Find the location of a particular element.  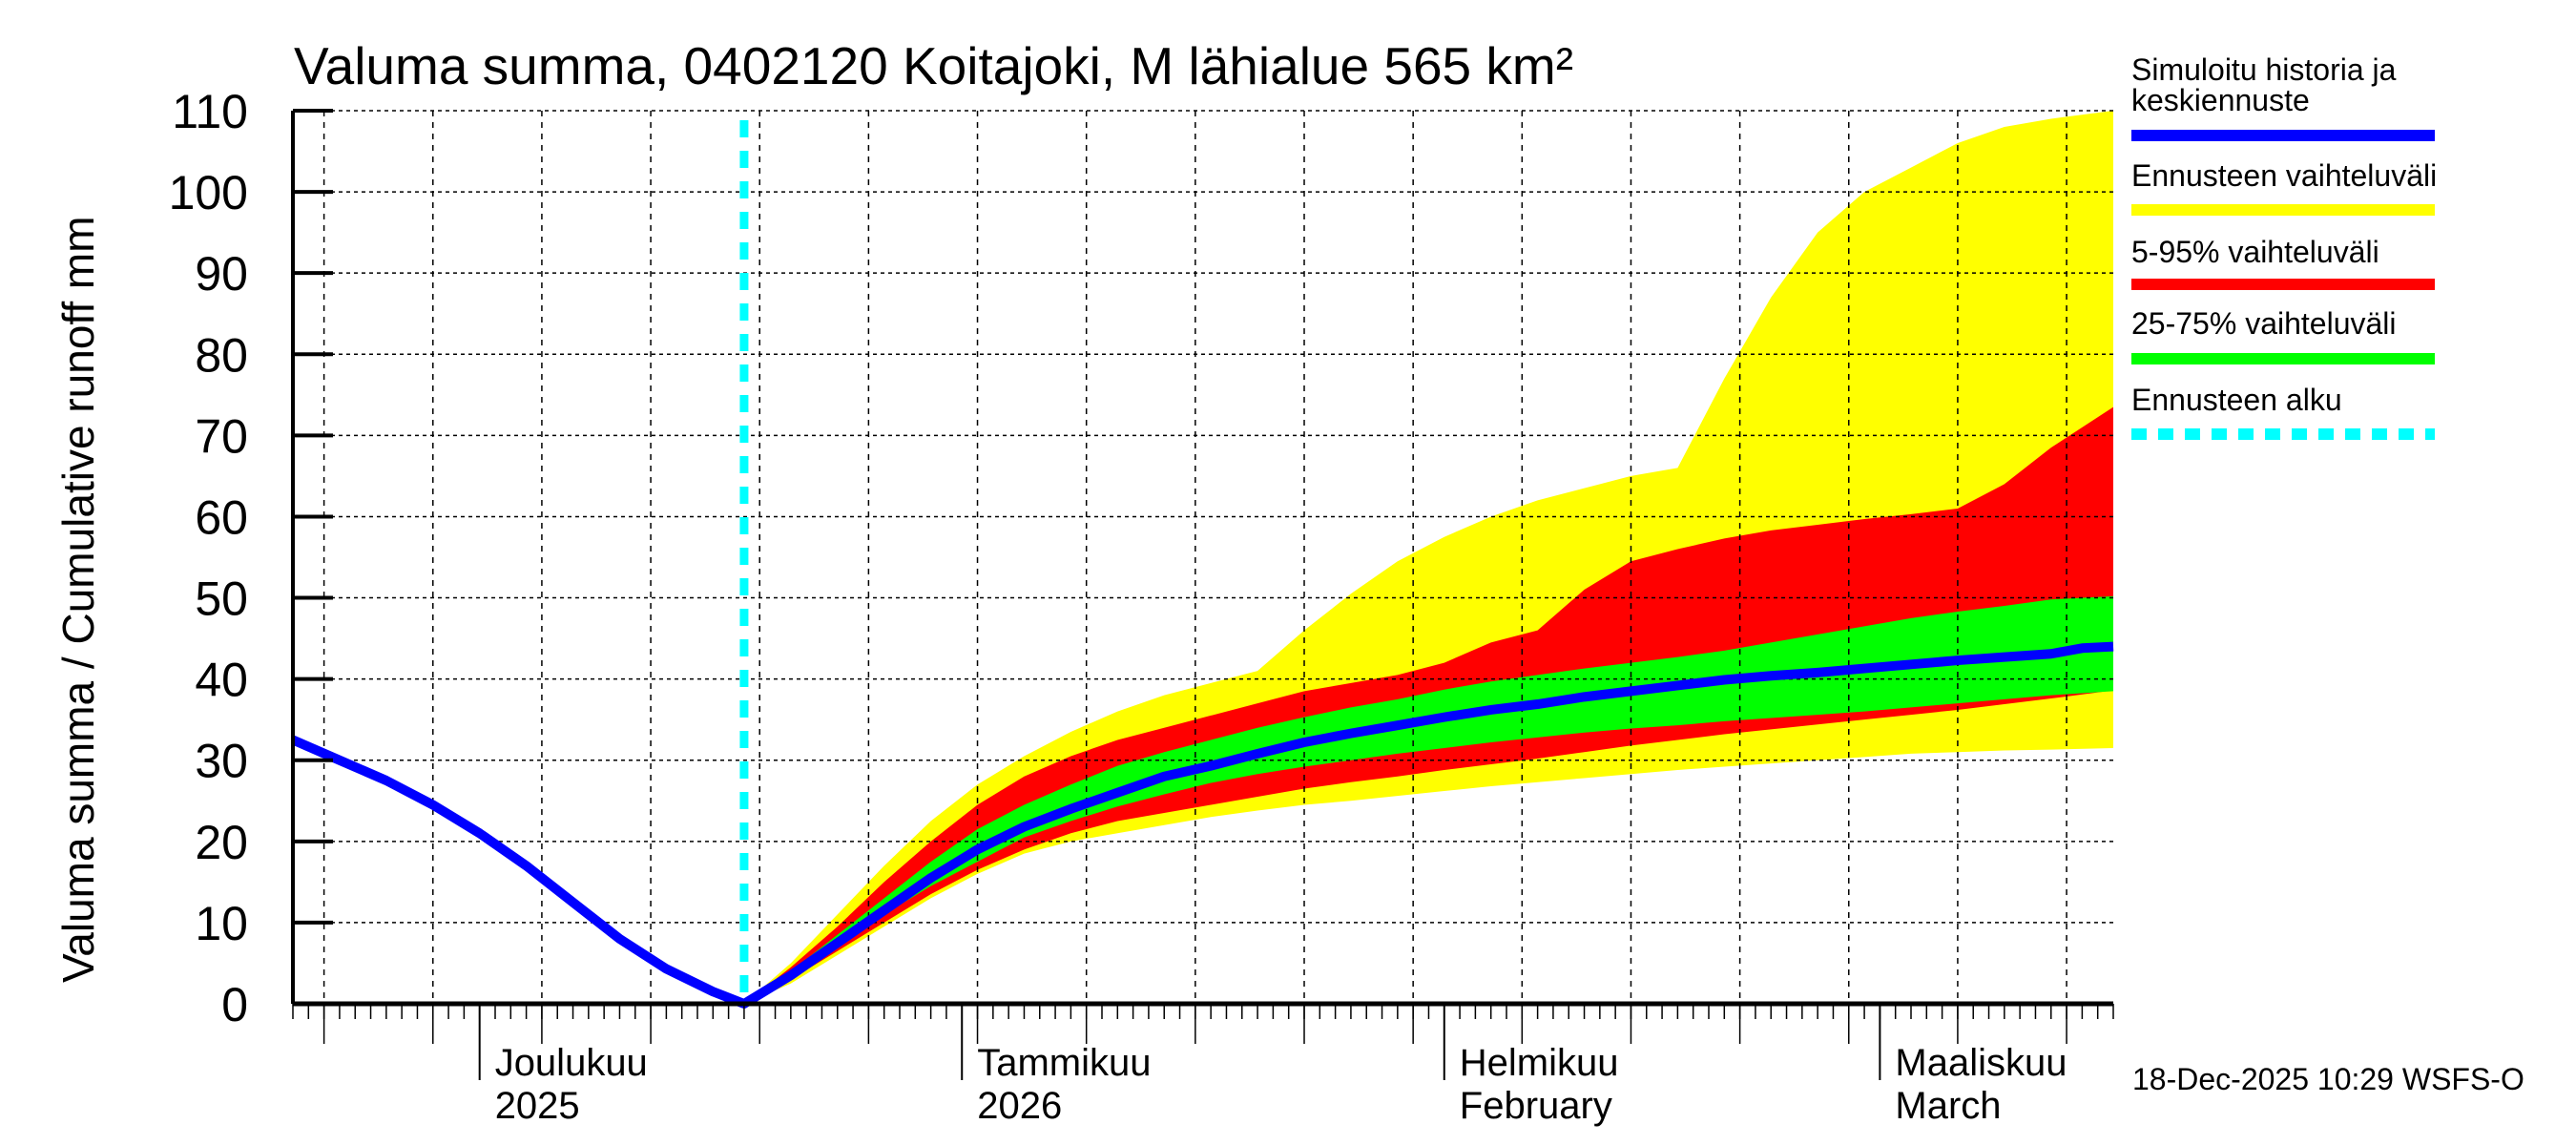

y-tick-label: 50 is located at coordinates (221, 599).